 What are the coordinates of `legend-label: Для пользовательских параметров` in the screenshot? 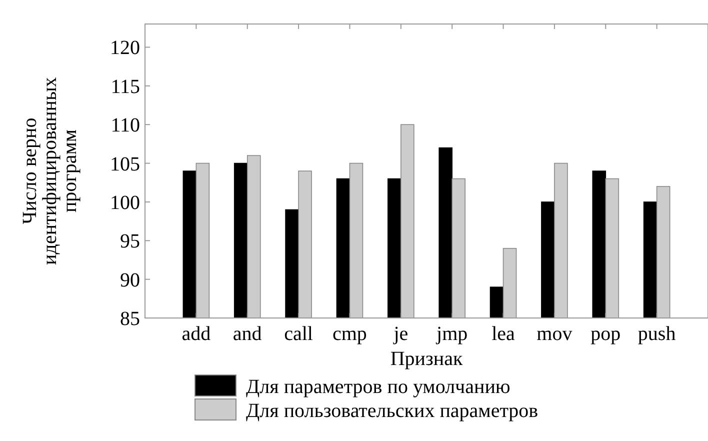 It's located at (392, 411).